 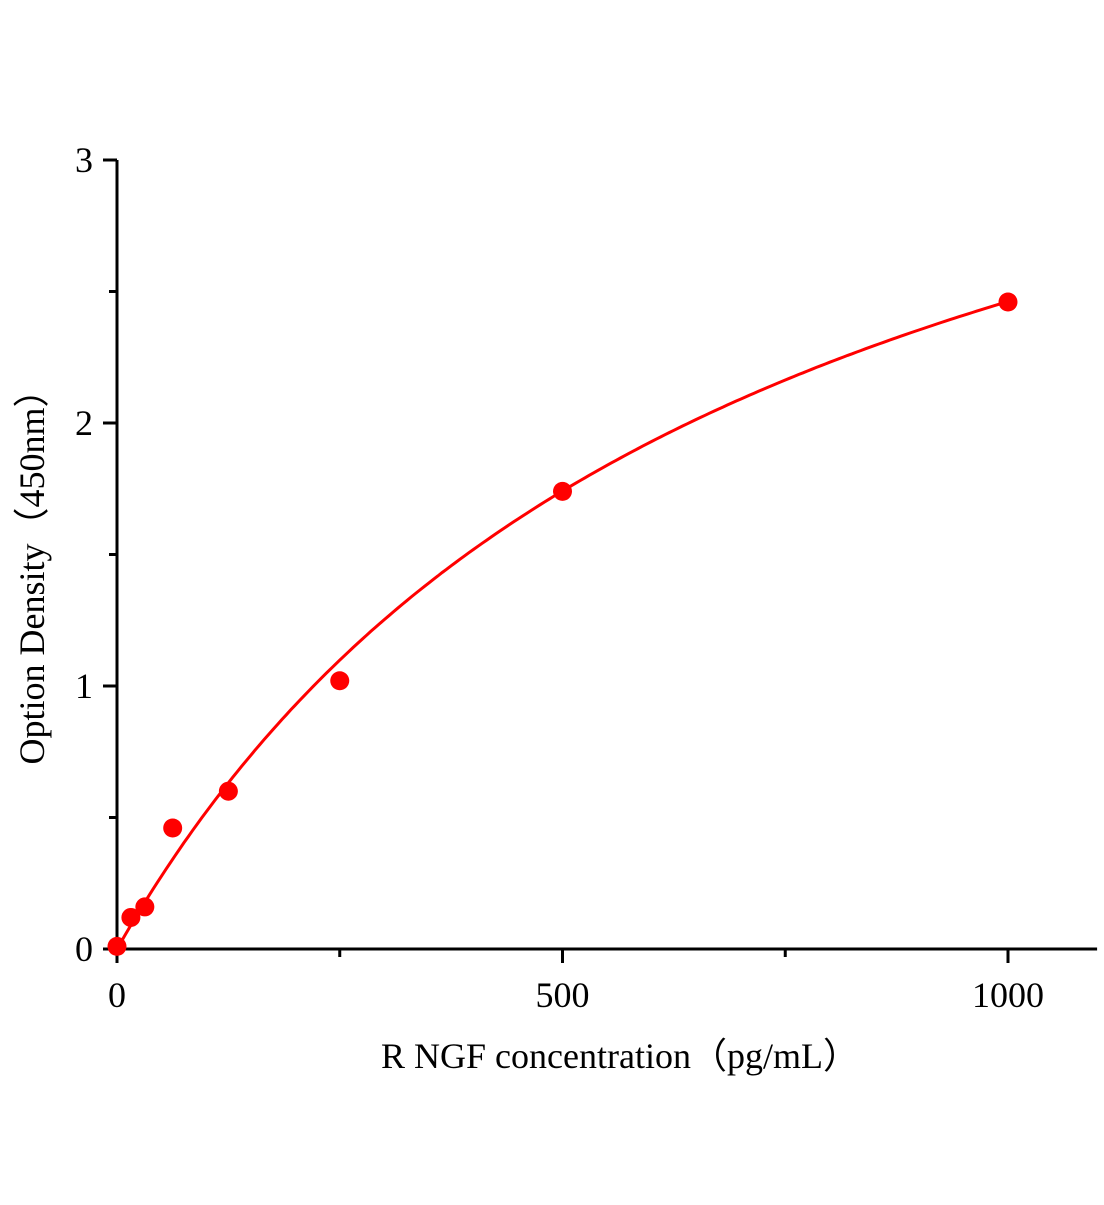 I want to click on y-tick-label: 2, so click(x=84, y=423).